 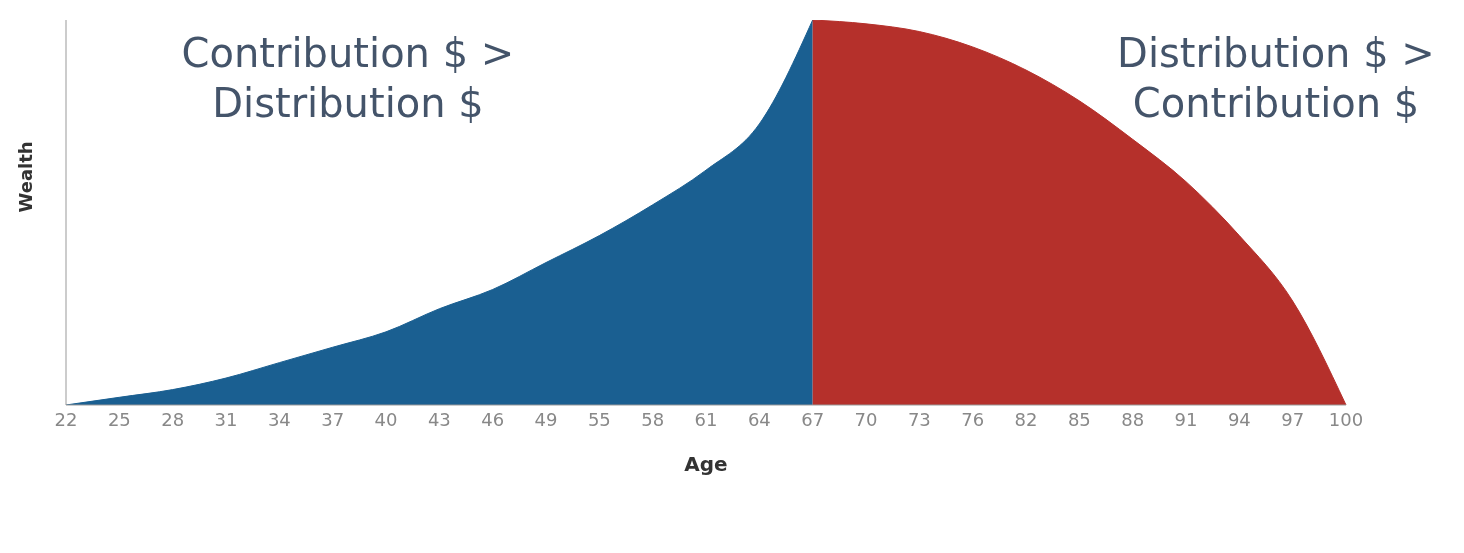 I want to click on x-tick-label: 37, so click(x=333, y=419).